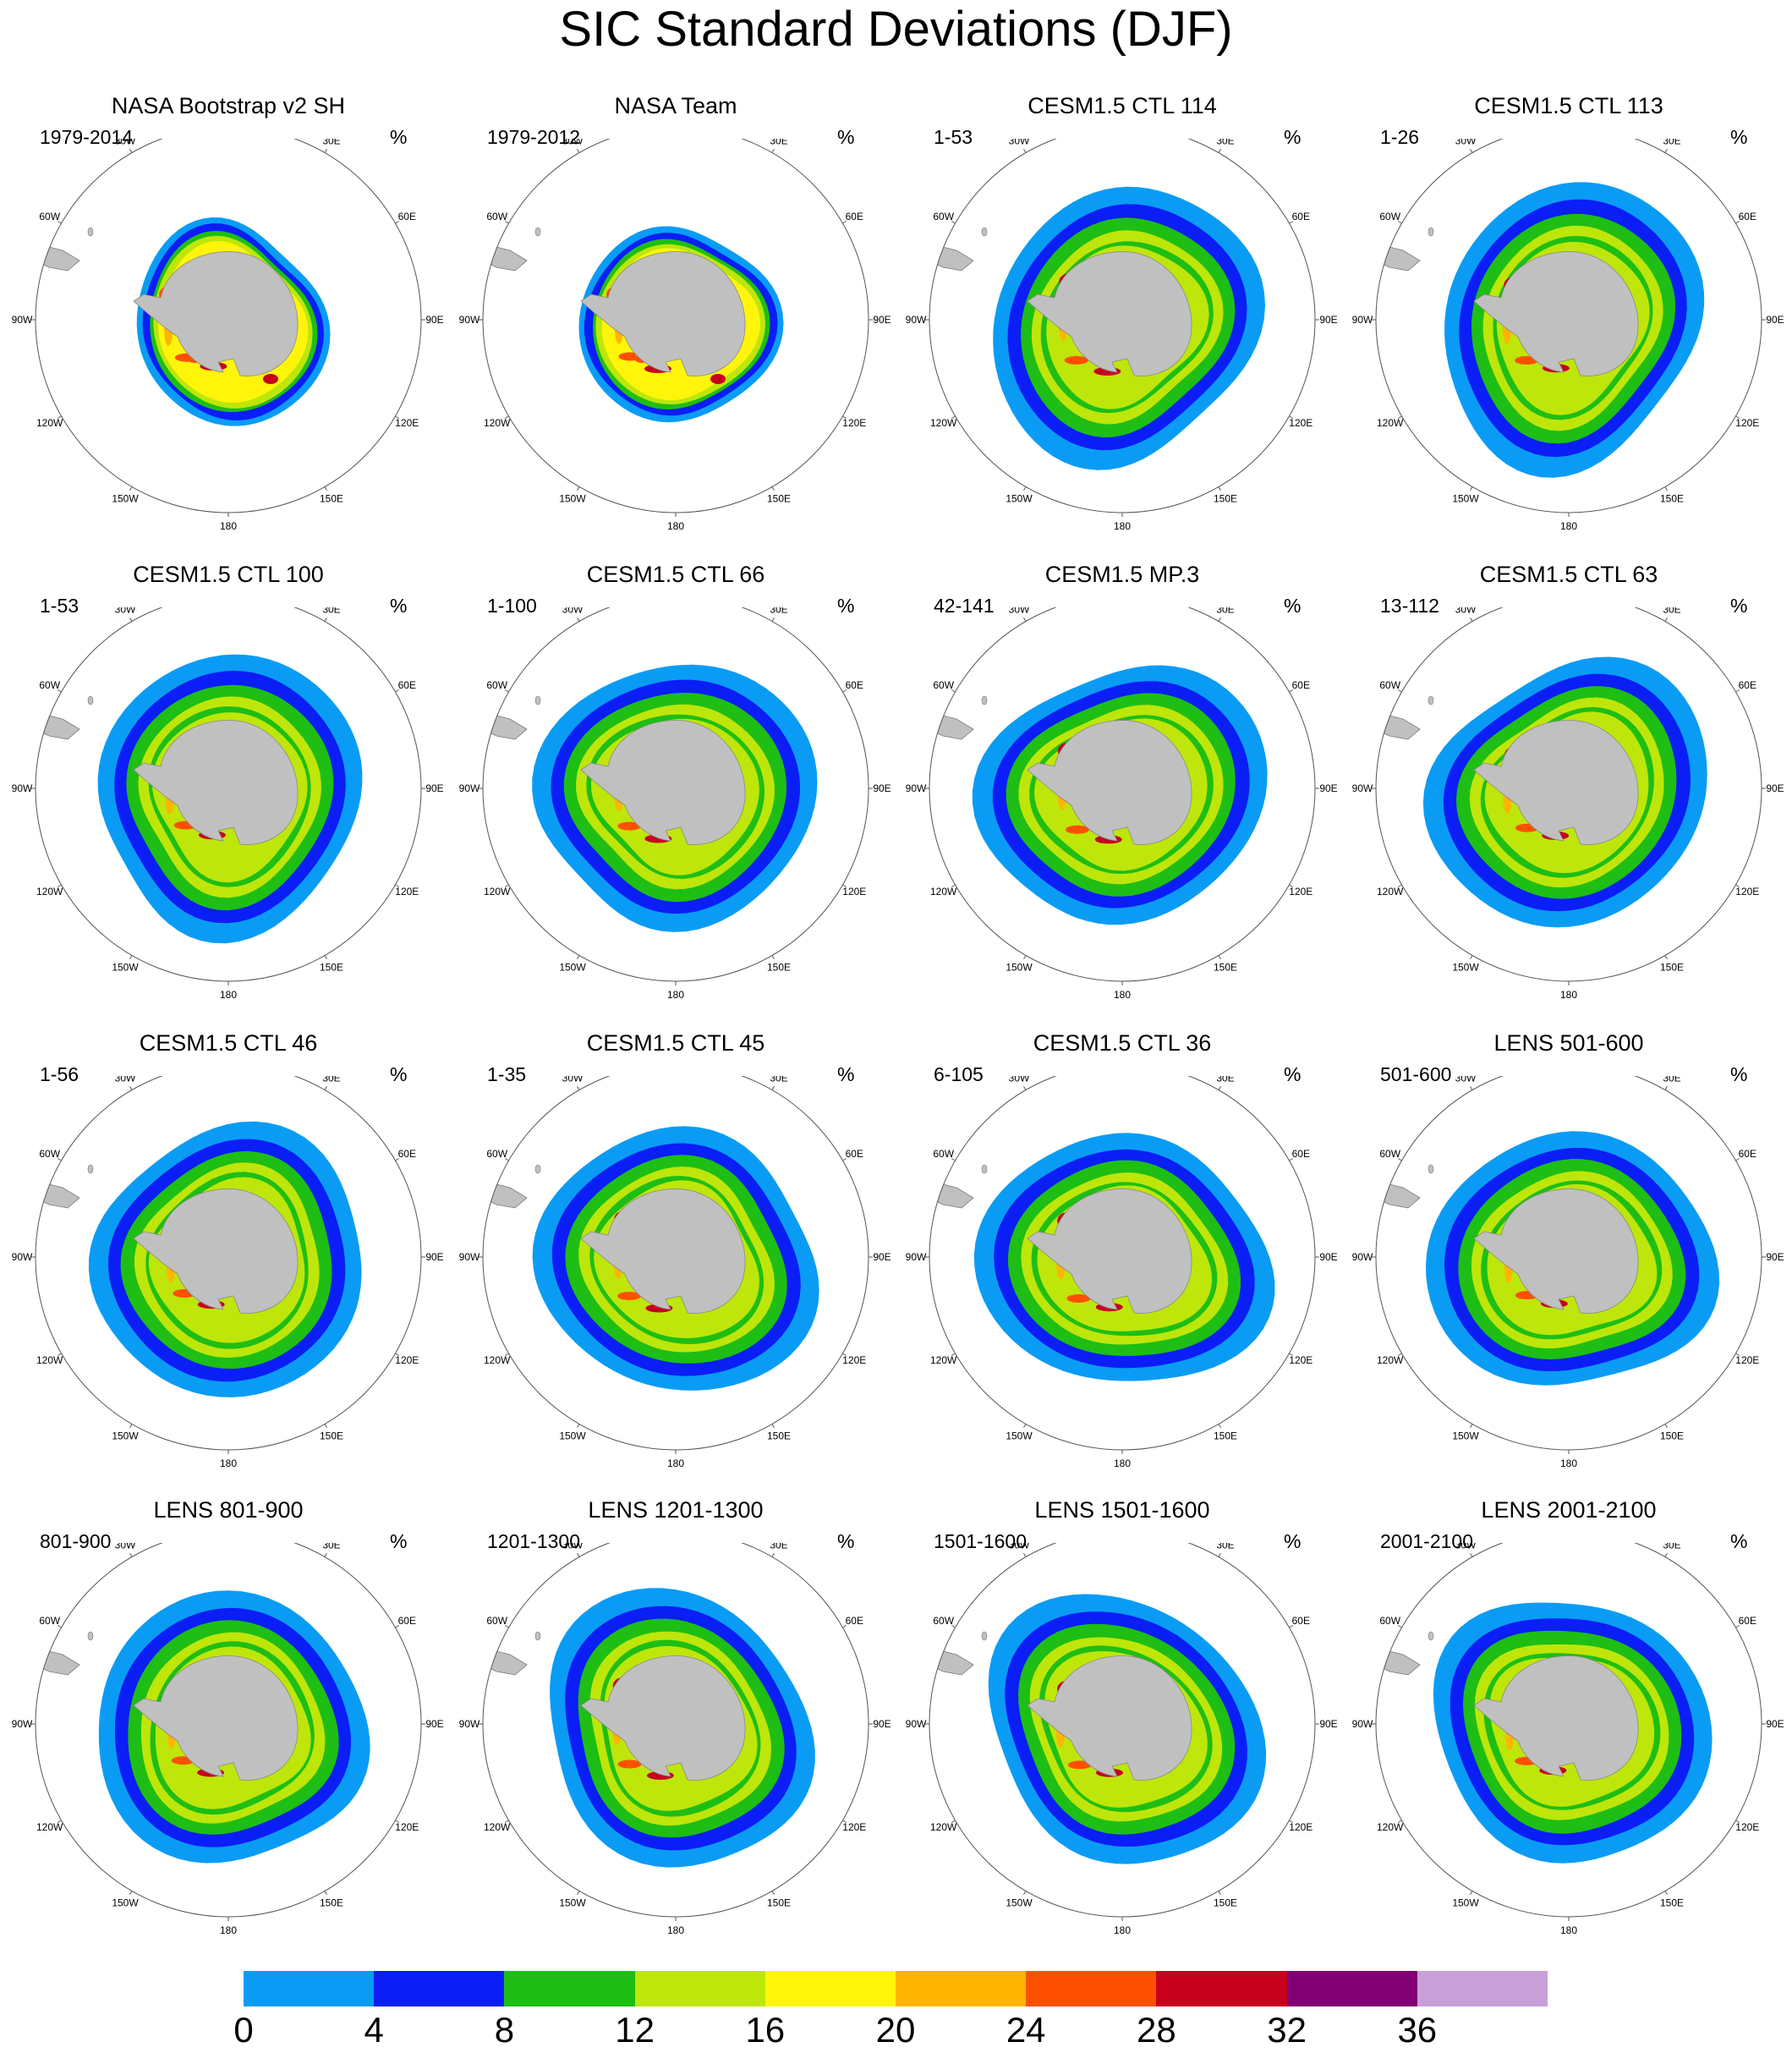  What do you see at coordinates (1400, 137) in the screenshot?
I see `panel-period: 1-26` at bounding box center [1400, 137].